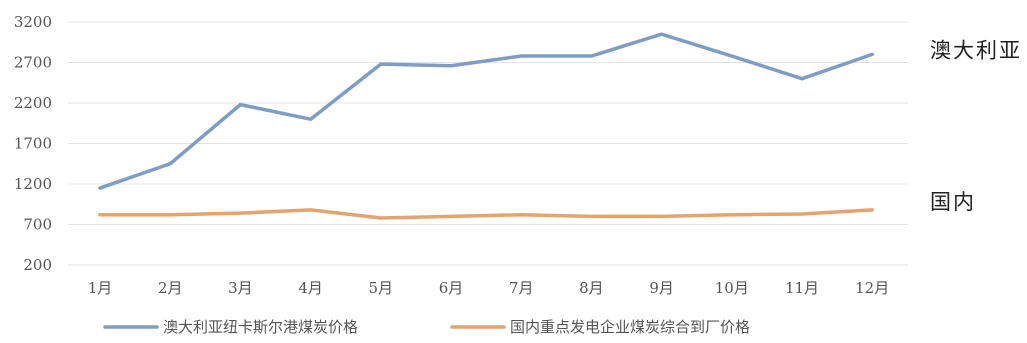 This screenshot has height=343, width=1027. What do you see at coordinates (33, 22) in the screenshot?
I see `y-tick-label: 3200` at bounding box center [33, 22].